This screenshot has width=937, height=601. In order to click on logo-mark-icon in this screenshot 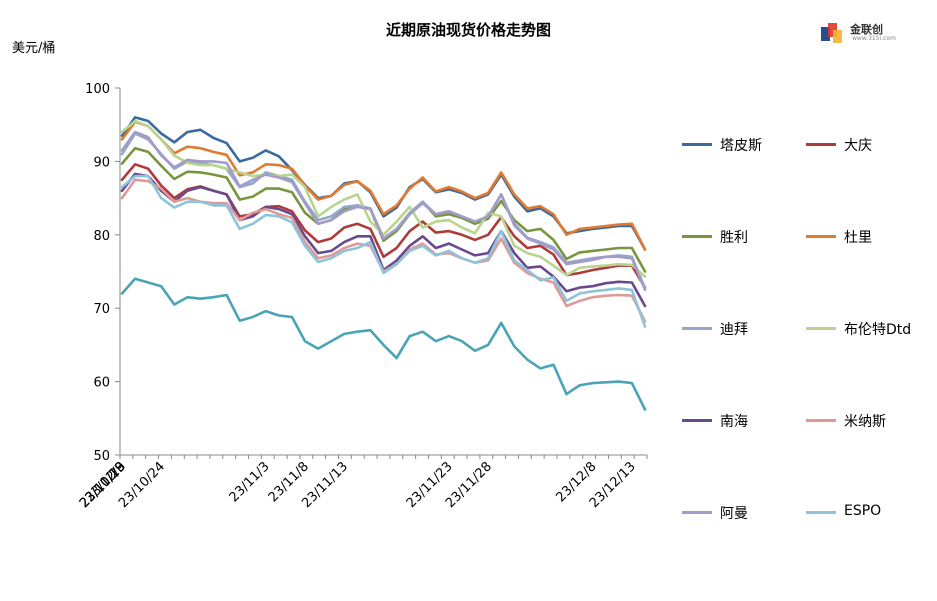, I will do `click(831, 33)`.